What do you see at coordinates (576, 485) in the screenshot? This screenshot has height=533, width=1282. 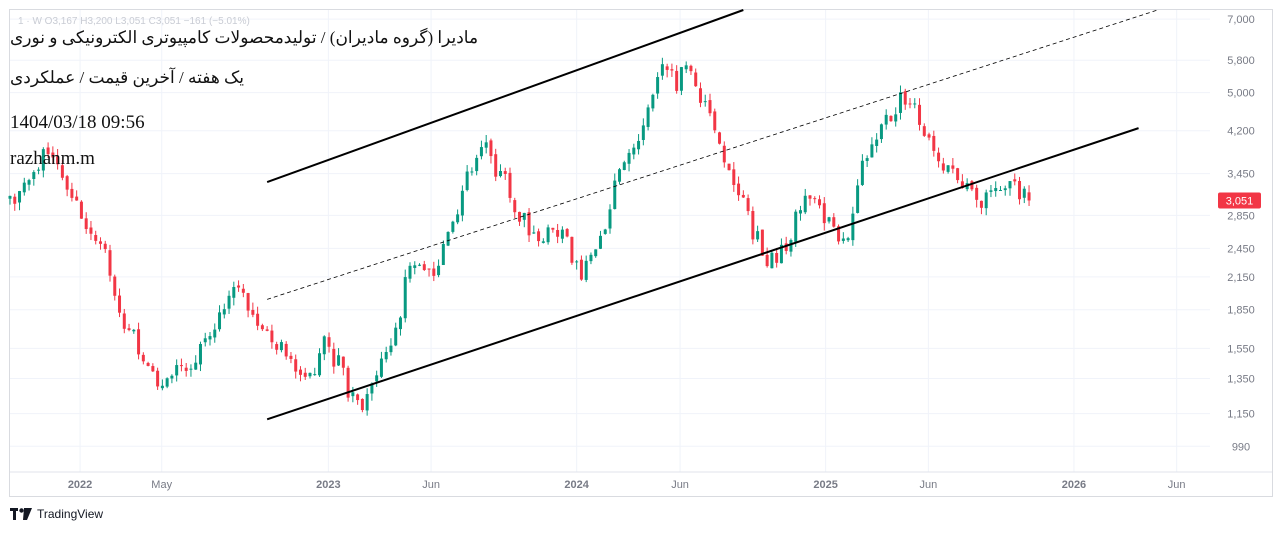 I see `x-tick-label: 2024` at bounding box center [576, 485].